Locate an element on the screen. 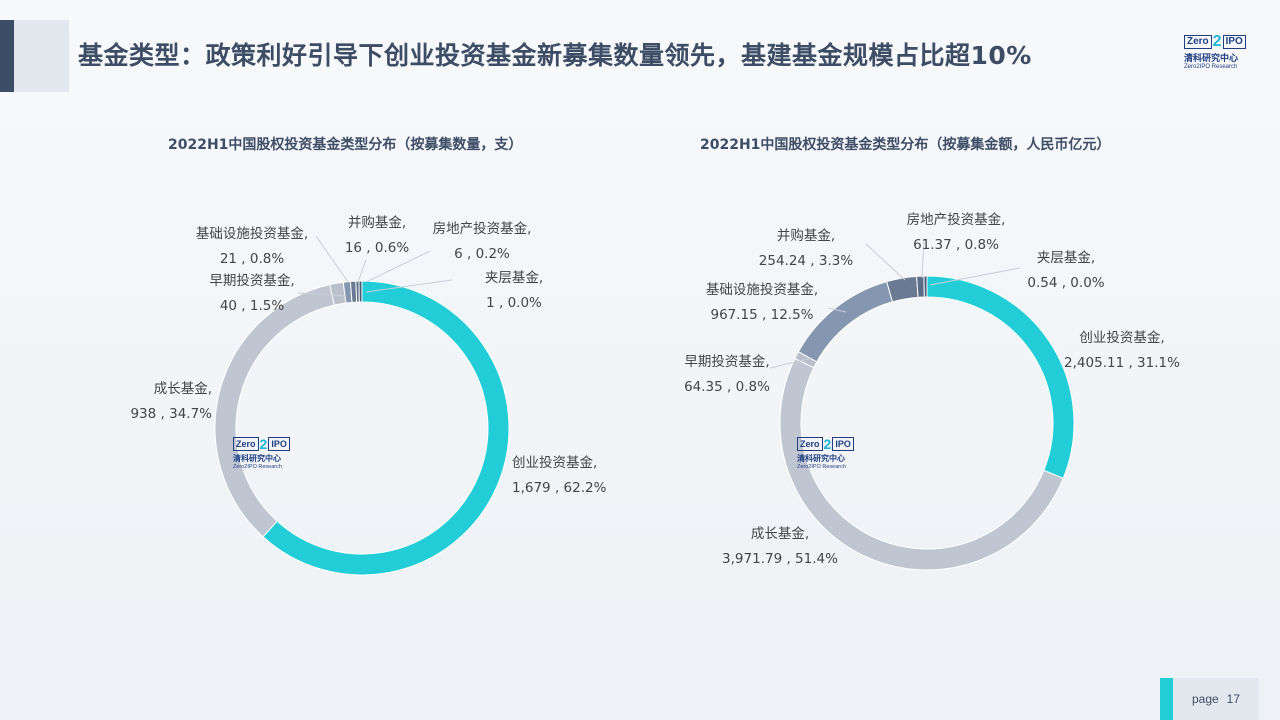 This screenshot has height=720, width=1280. page-label: page is located at coordinates (1205, 699).